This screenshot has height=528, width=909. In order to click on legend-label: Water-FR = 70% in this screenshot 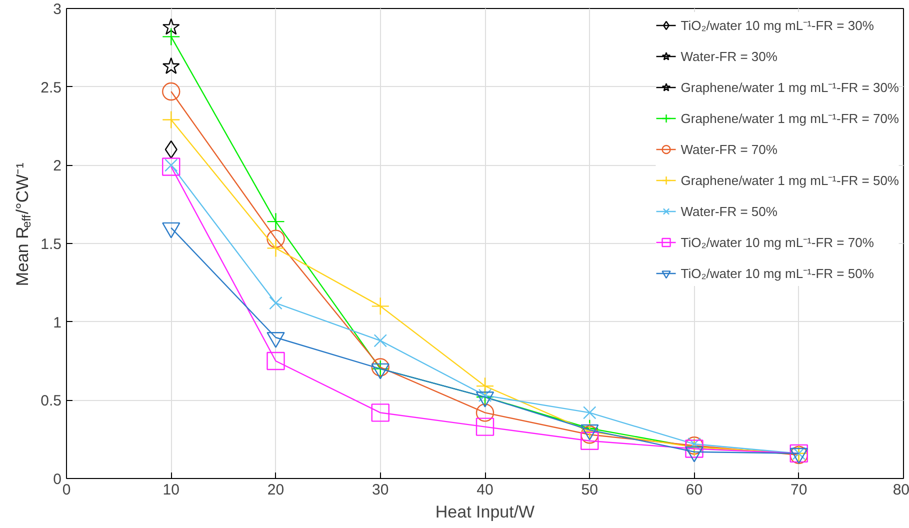, I will do `click(729, 149)`.